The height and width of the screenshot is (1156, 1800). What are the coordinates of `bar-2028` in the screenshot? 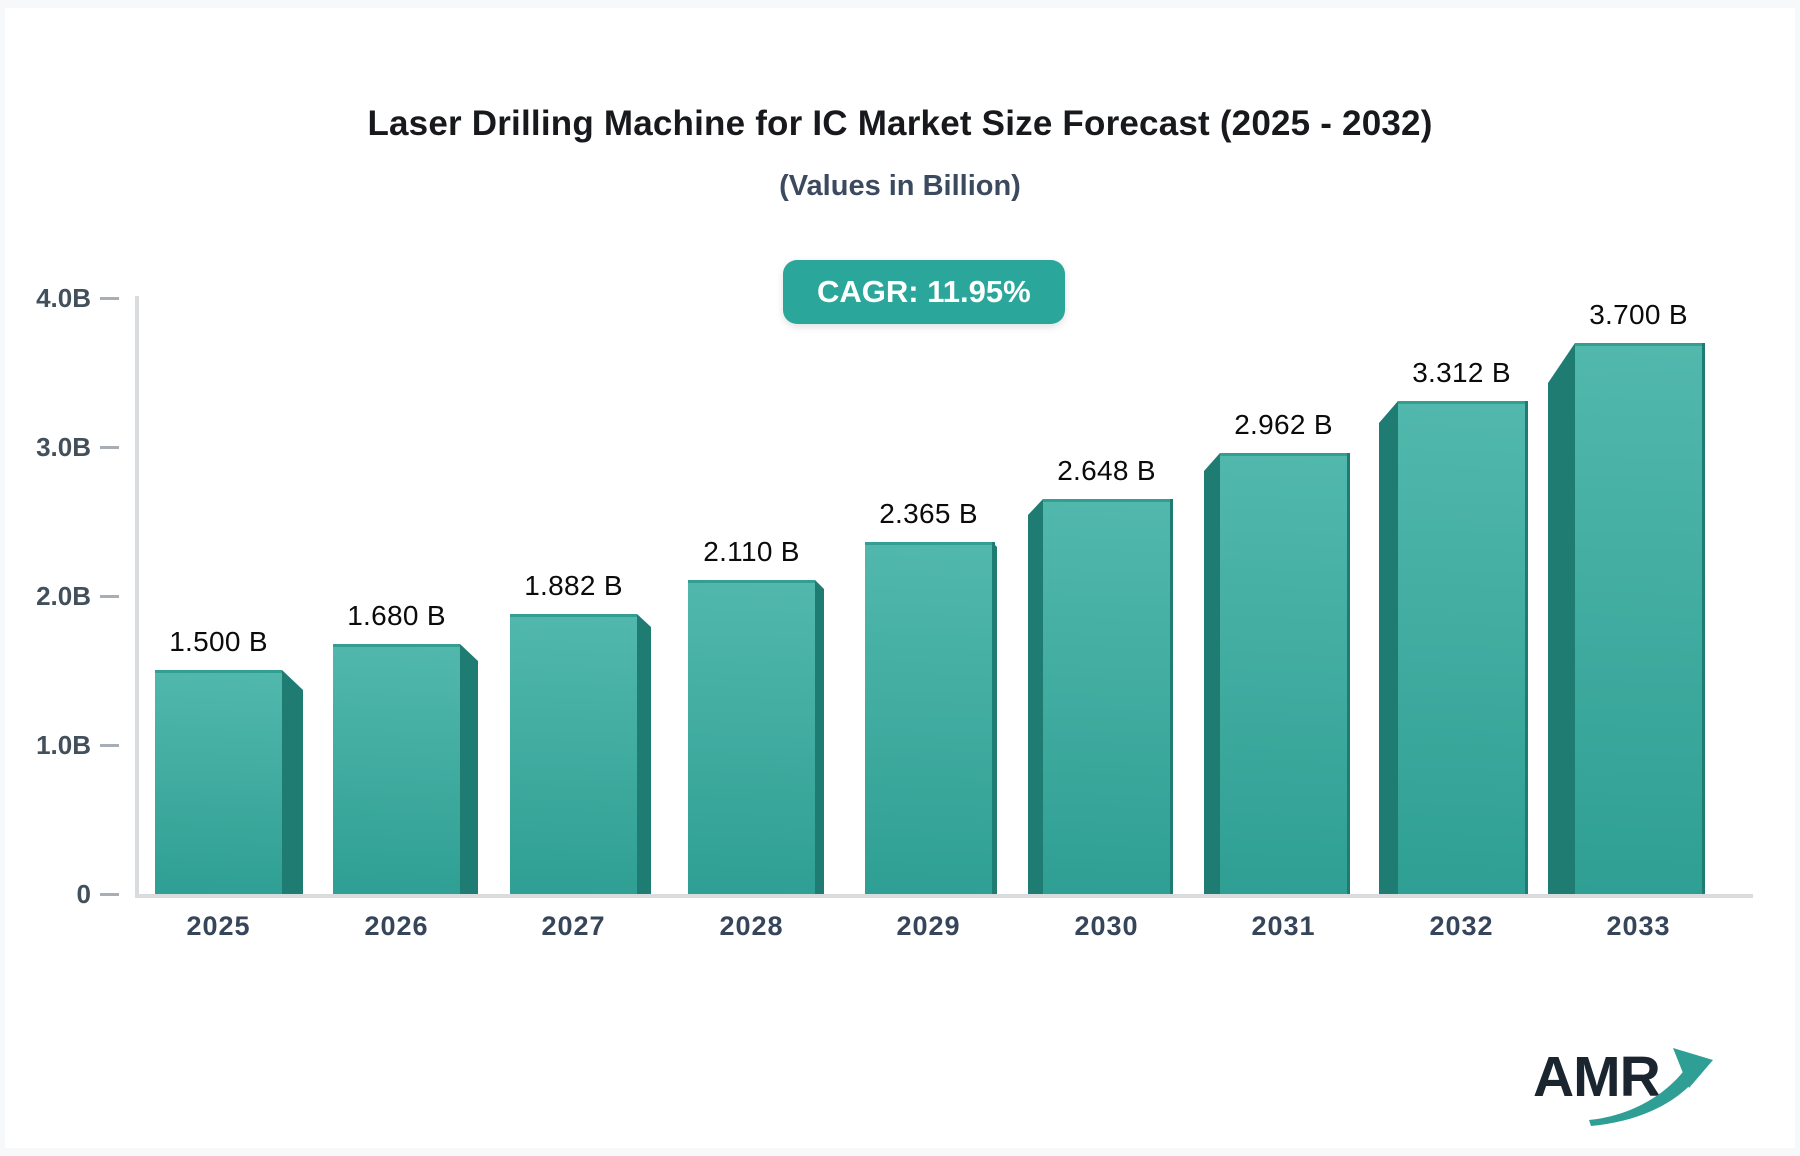 It's located at (751, 737).